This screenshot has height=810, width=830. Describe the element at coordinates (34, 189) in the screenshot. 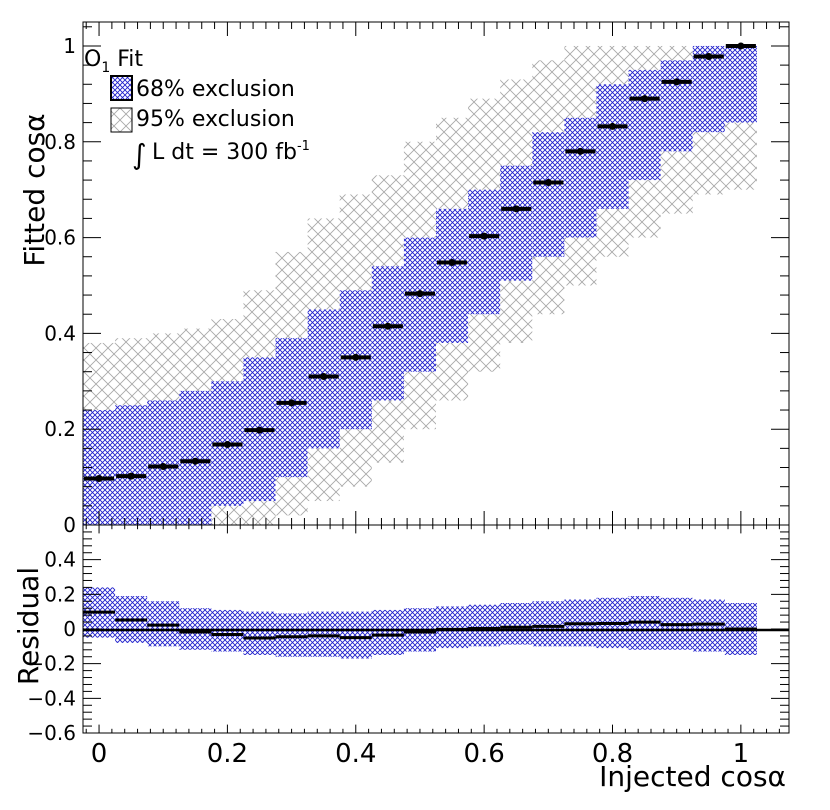

I see `y-axis-title-top: Fitted cosα` at that location.